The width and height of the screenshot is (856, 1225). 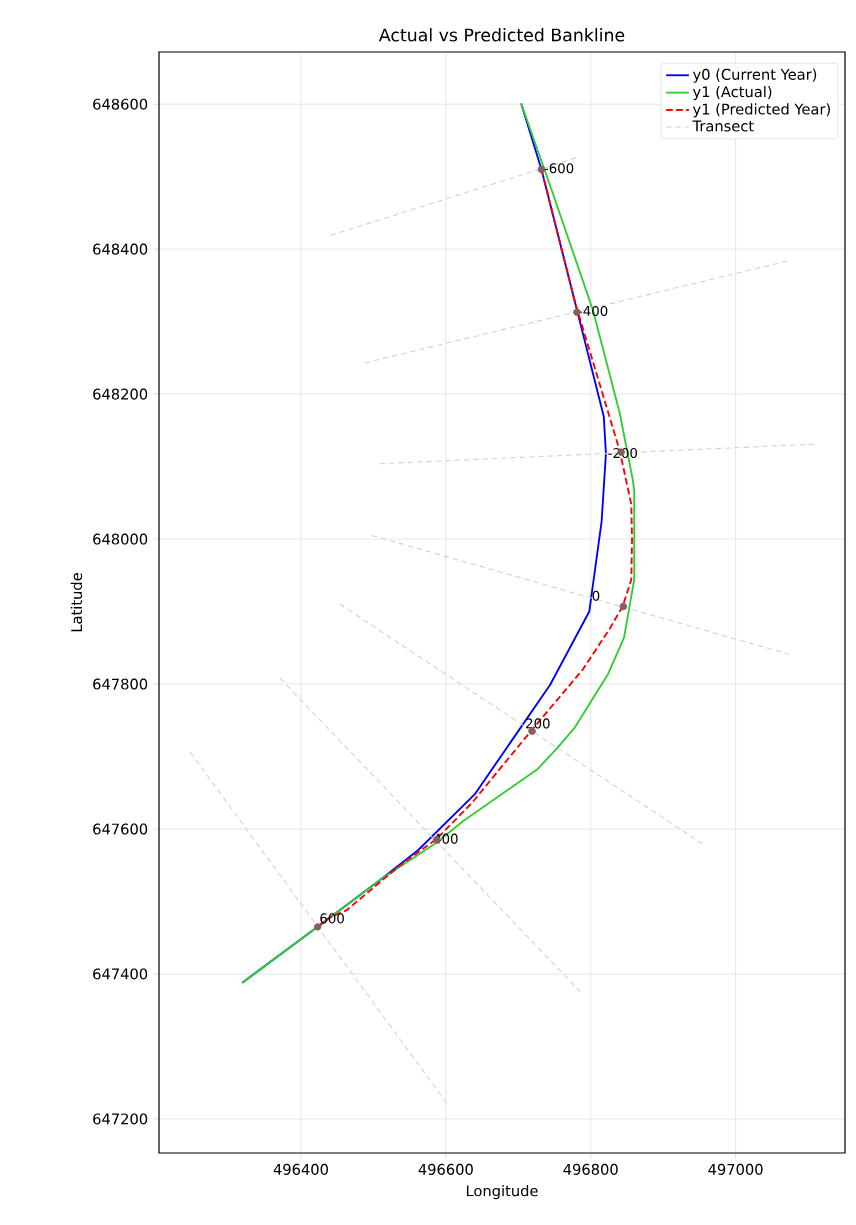 I want to click on y-tick-label: 648600, so click(x=120, y=104).